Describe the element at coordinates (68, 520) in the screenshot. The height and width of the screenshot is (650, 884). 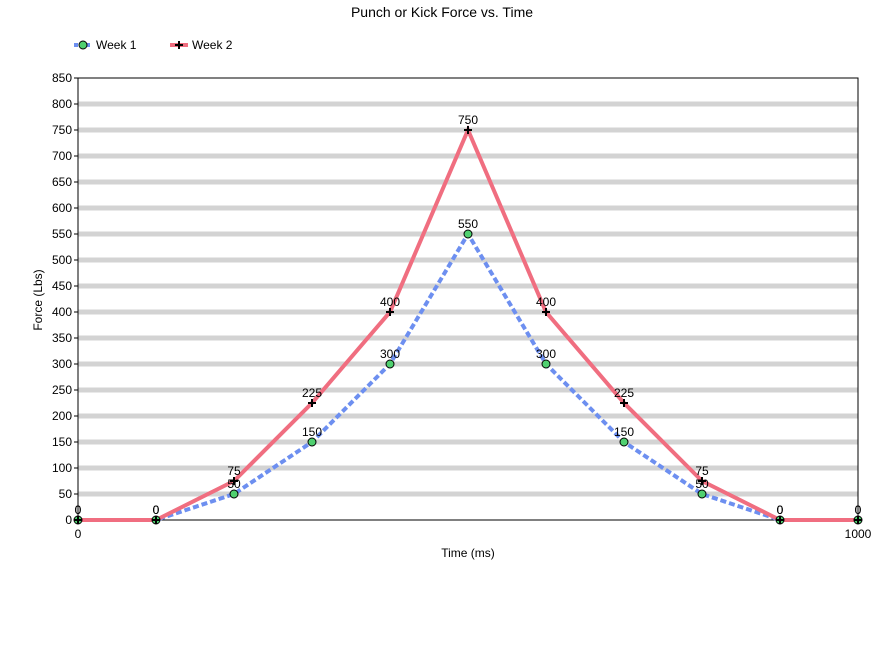
I see `y-tick-label: 0` at that location.